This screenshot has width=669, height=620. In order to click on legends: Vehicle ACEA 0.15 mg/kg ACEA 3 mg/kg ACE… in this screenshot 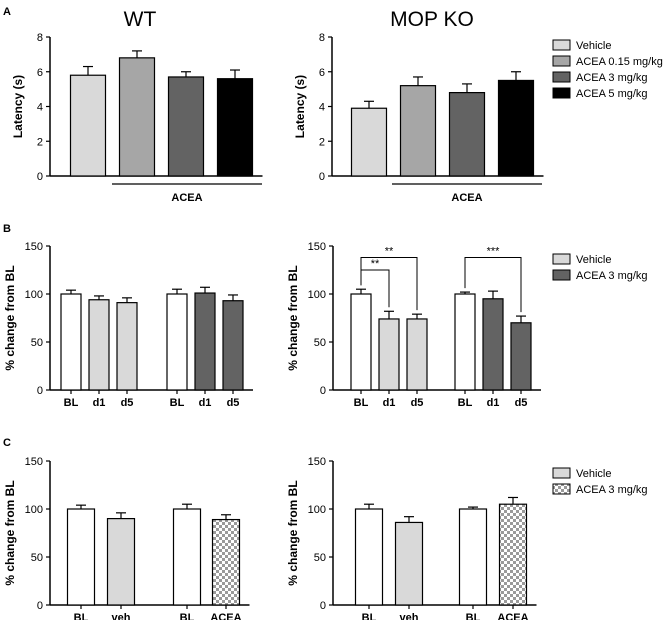, I will do `click(607, 267)`.